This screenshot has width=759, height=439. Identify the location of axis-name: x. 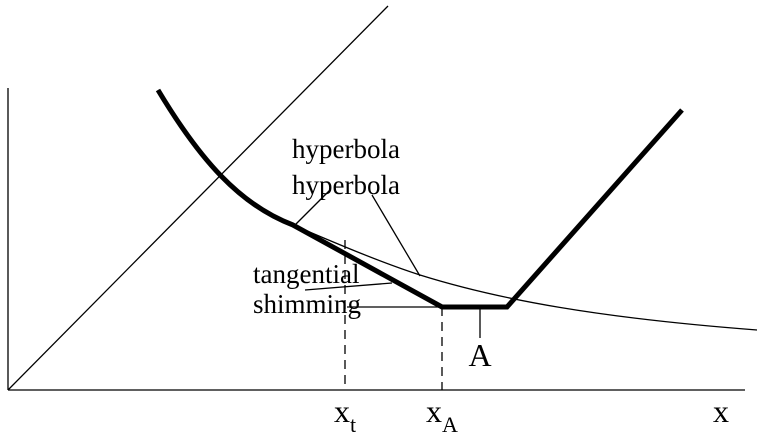
(721, 411).